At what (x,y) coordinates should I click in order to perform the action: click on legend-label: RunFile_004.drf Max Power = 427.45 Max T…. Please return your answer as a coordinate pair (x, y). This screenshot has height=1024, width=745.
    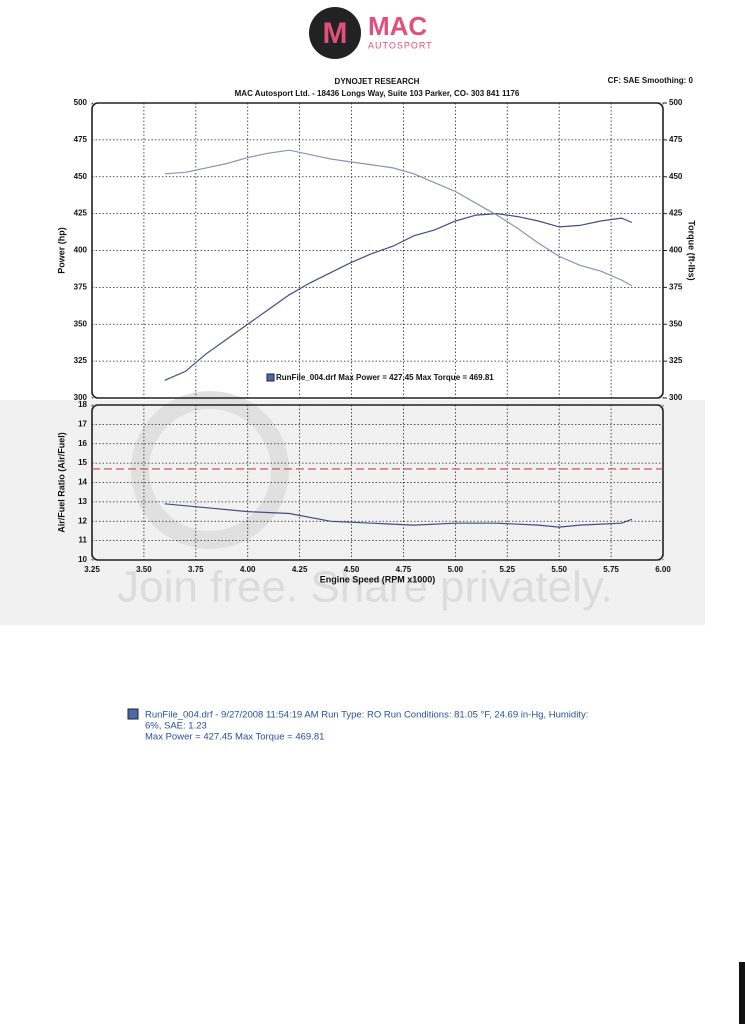
    Looking at the image, I should click on (385, 377).